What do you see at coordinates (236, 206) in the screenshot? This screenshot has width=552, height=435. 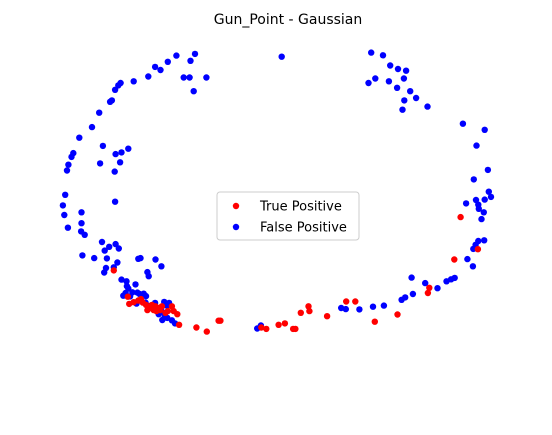 I see `legend-marker-true-positive` at bounding box center [236, 206].